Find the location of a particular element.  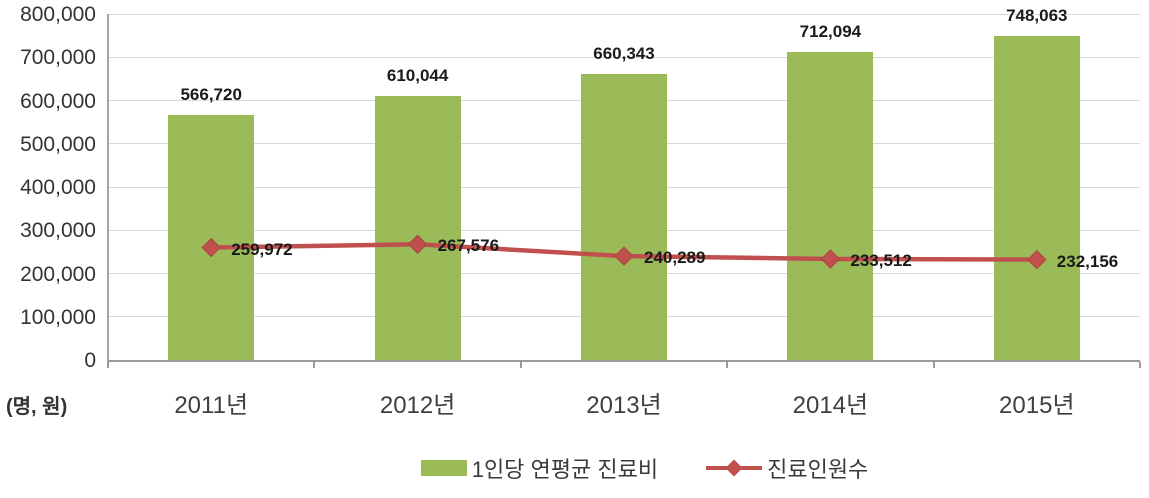

y-axis-tick-label: 600,000 is located at coordinates (58, 101).